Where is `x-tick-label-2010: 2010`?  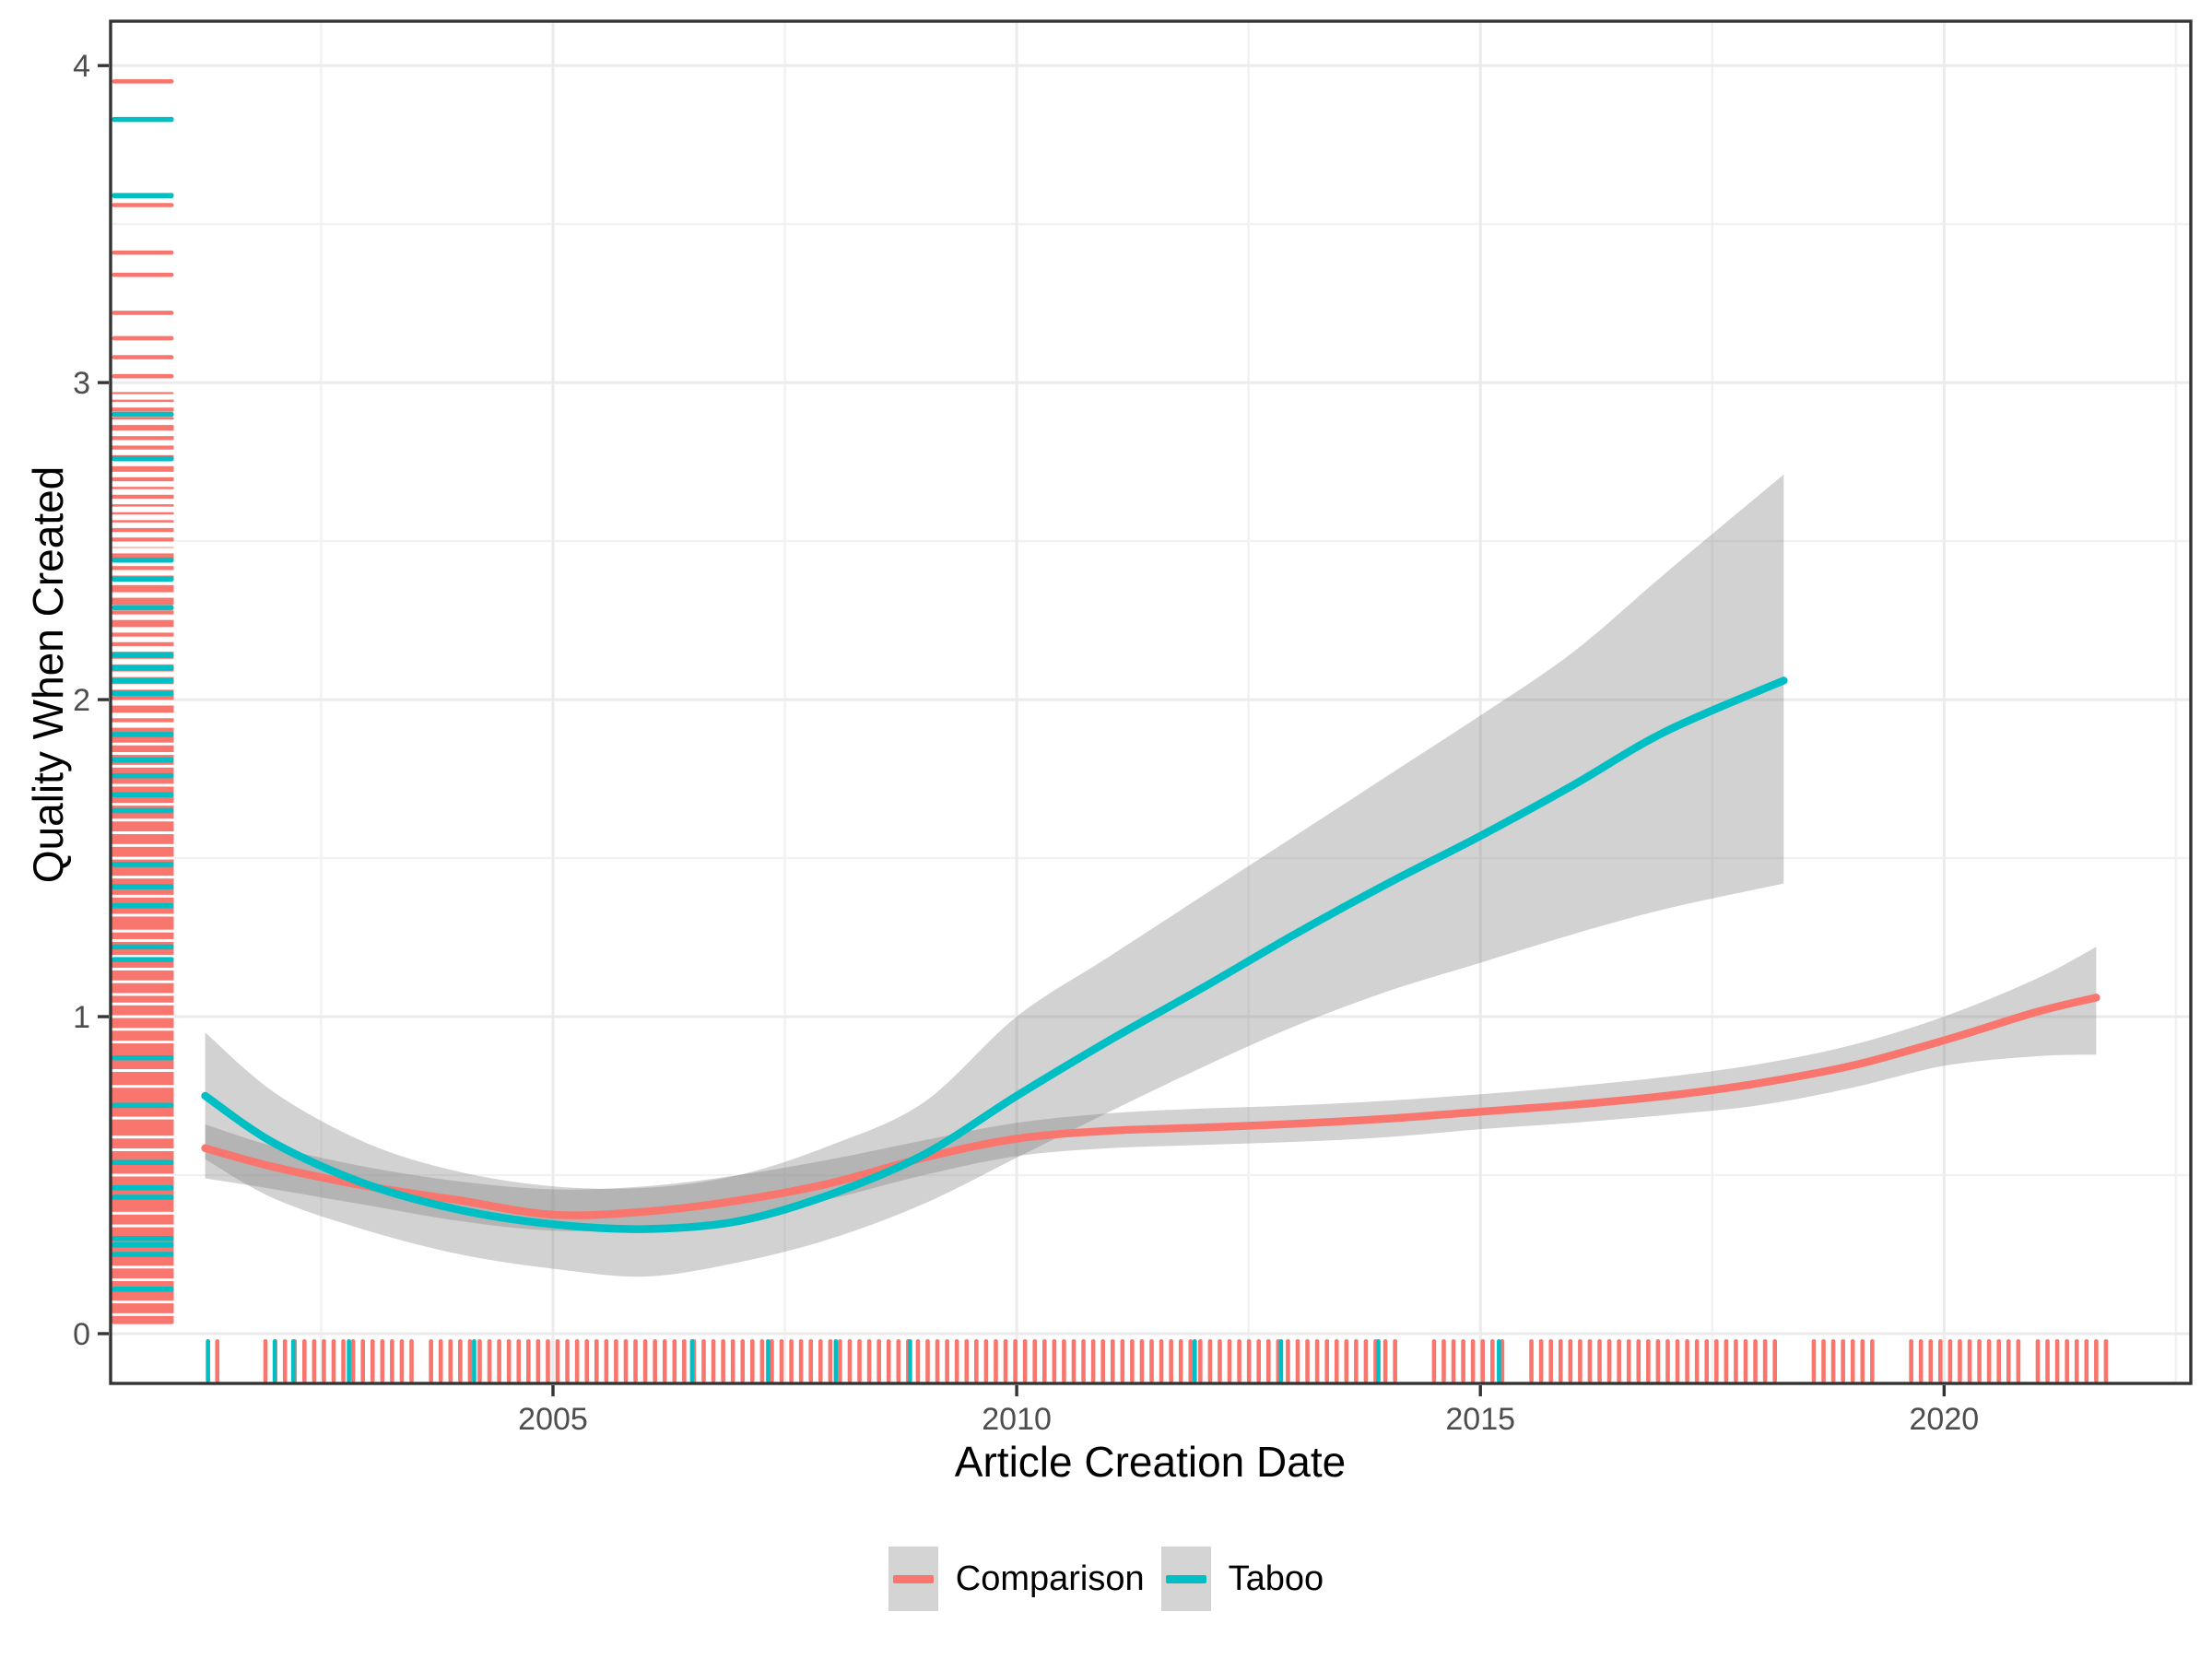 x-tick-label-2010: 2010 is located at coordinates (1017, 1419).